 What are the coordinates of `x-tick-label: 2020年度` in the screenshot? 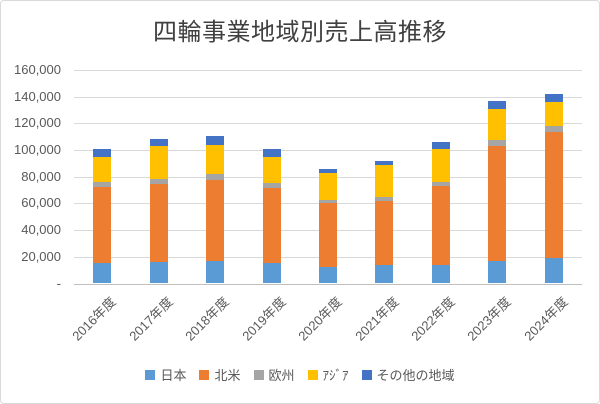 It's located at (320, 318).